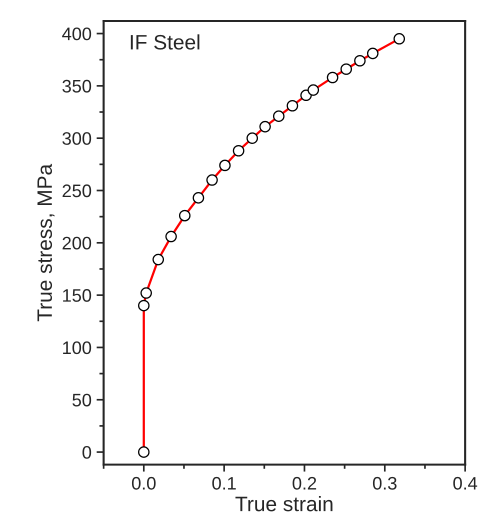 The height and width of the screenshot is (525, 482). Describe the element at coordinates (77, 295) in the screenshot. I see `y-tick-label: 150` at that location.